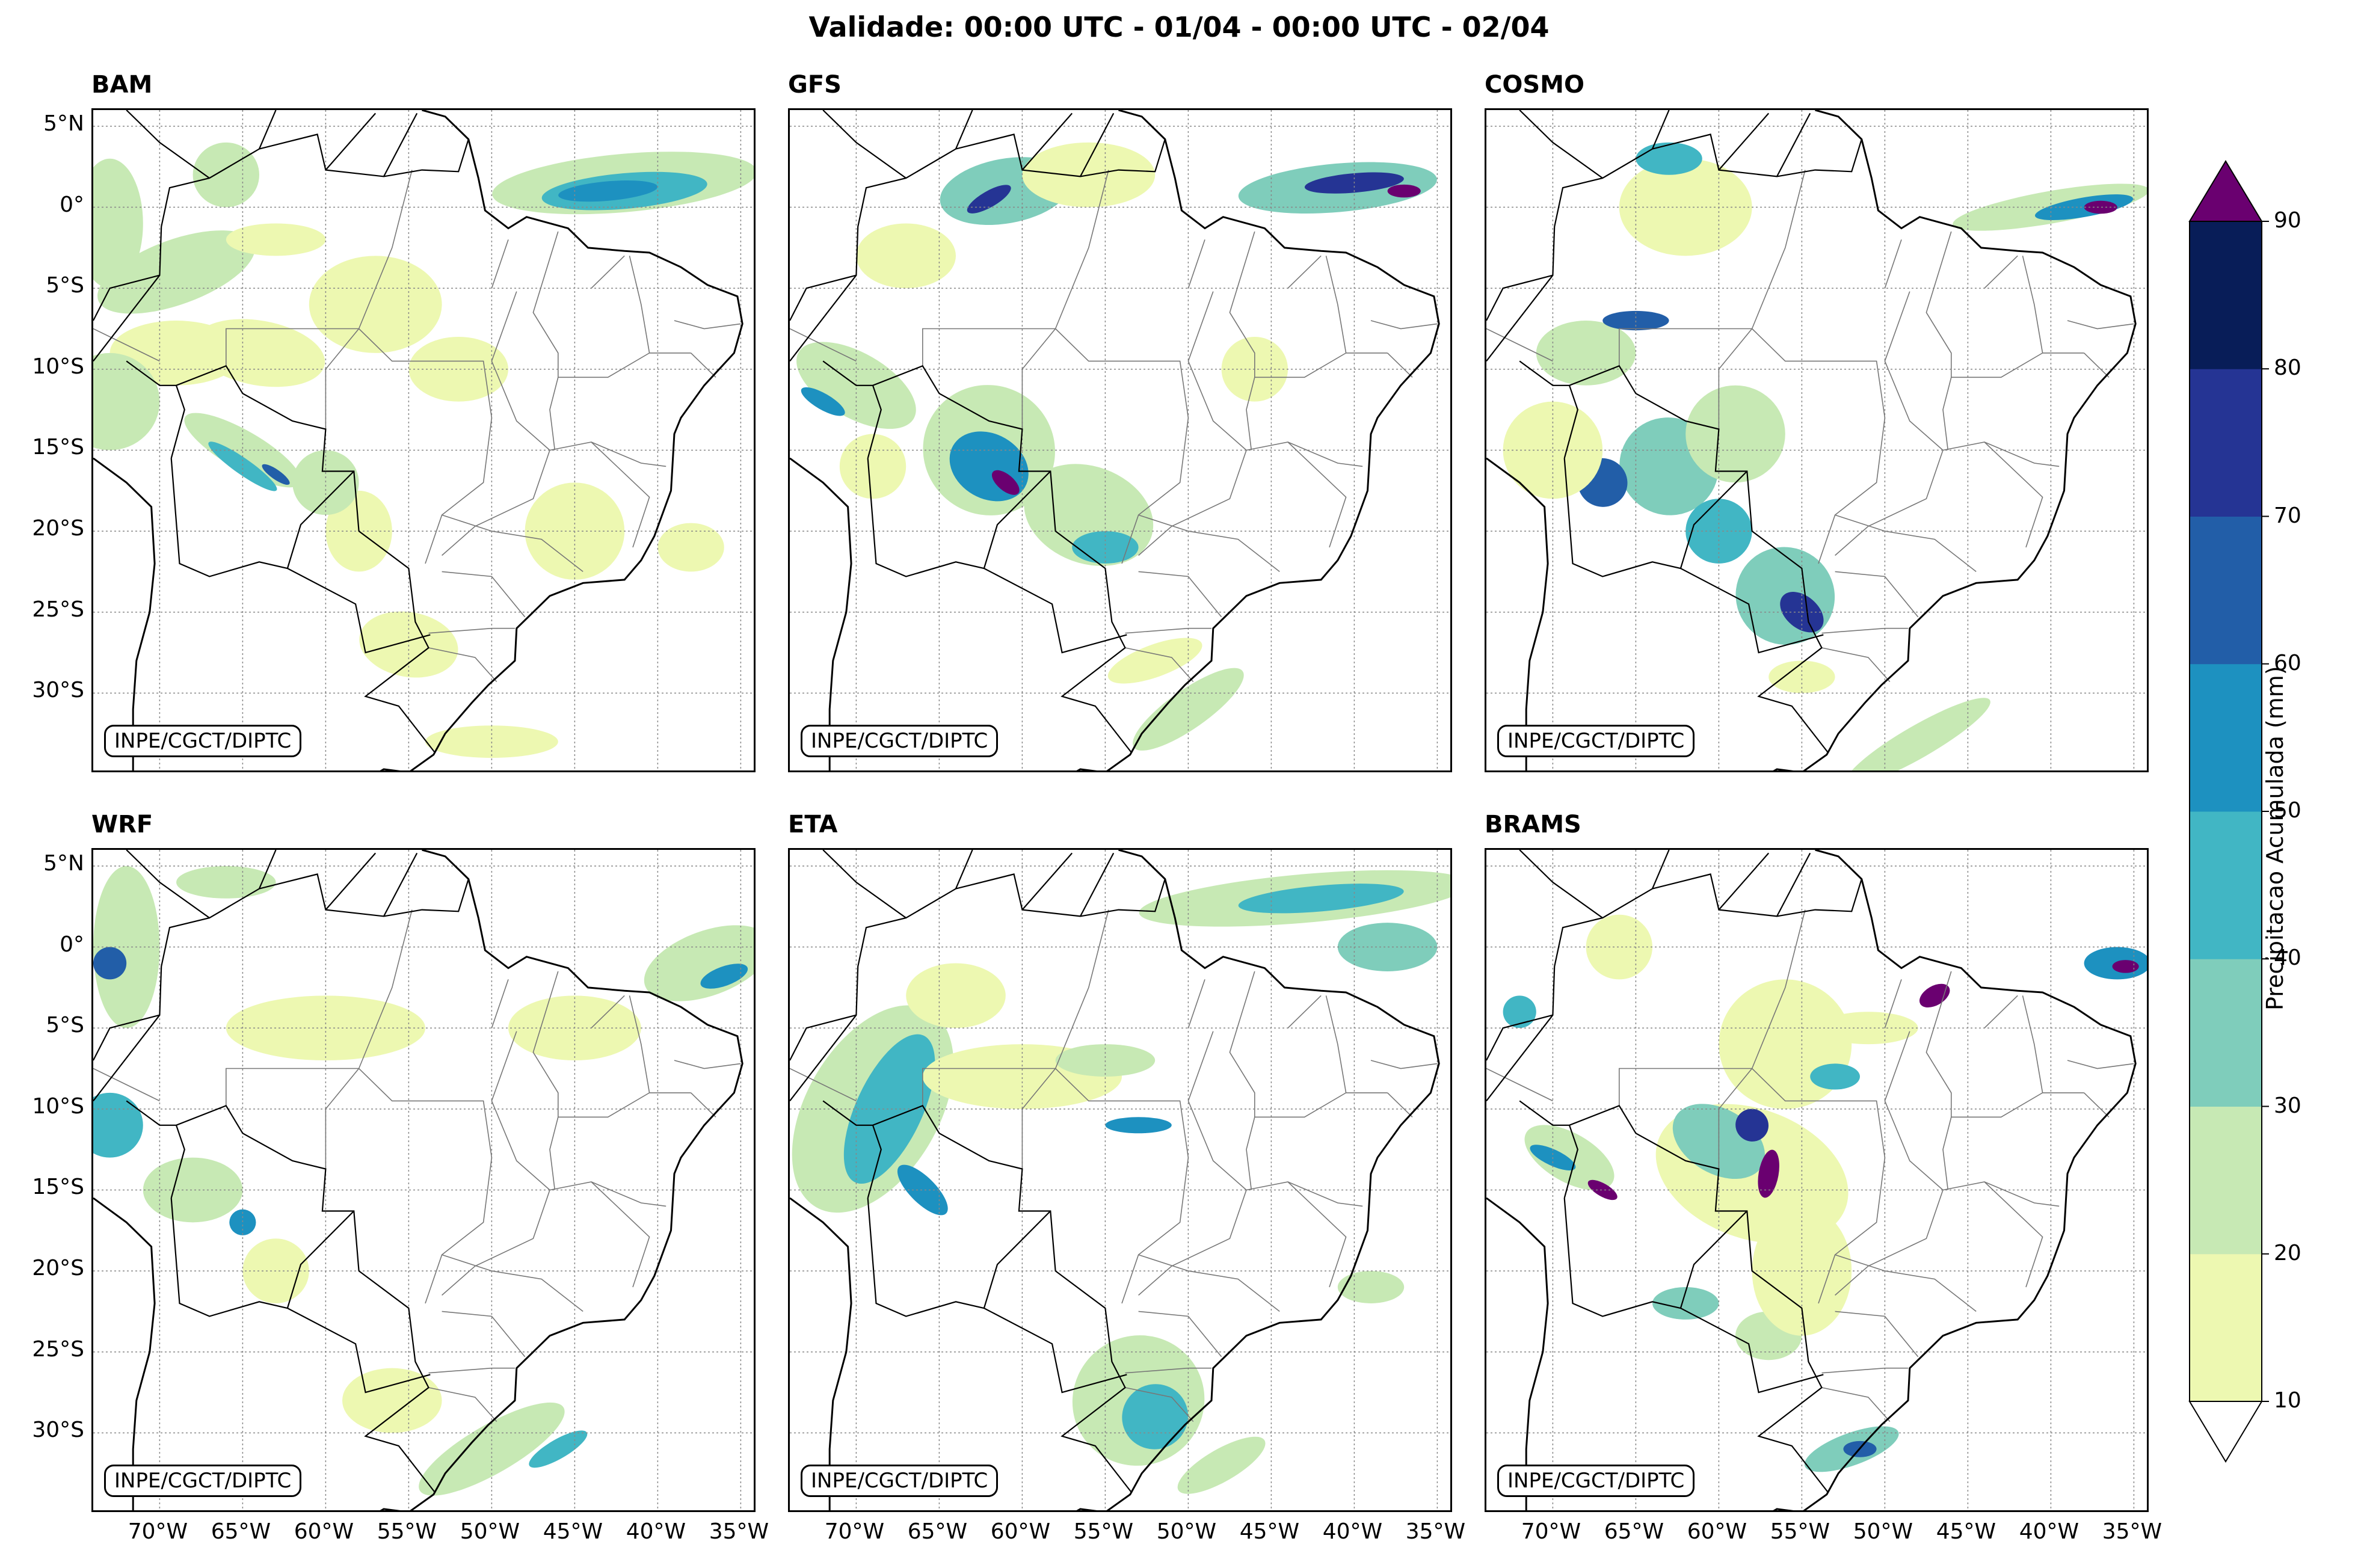 The width and height of the screenshot is (2358, 1568). Describe the element at coordinates (2287, 368) in the screenshot. I see `colorbar-tick-label: 80` at that location.